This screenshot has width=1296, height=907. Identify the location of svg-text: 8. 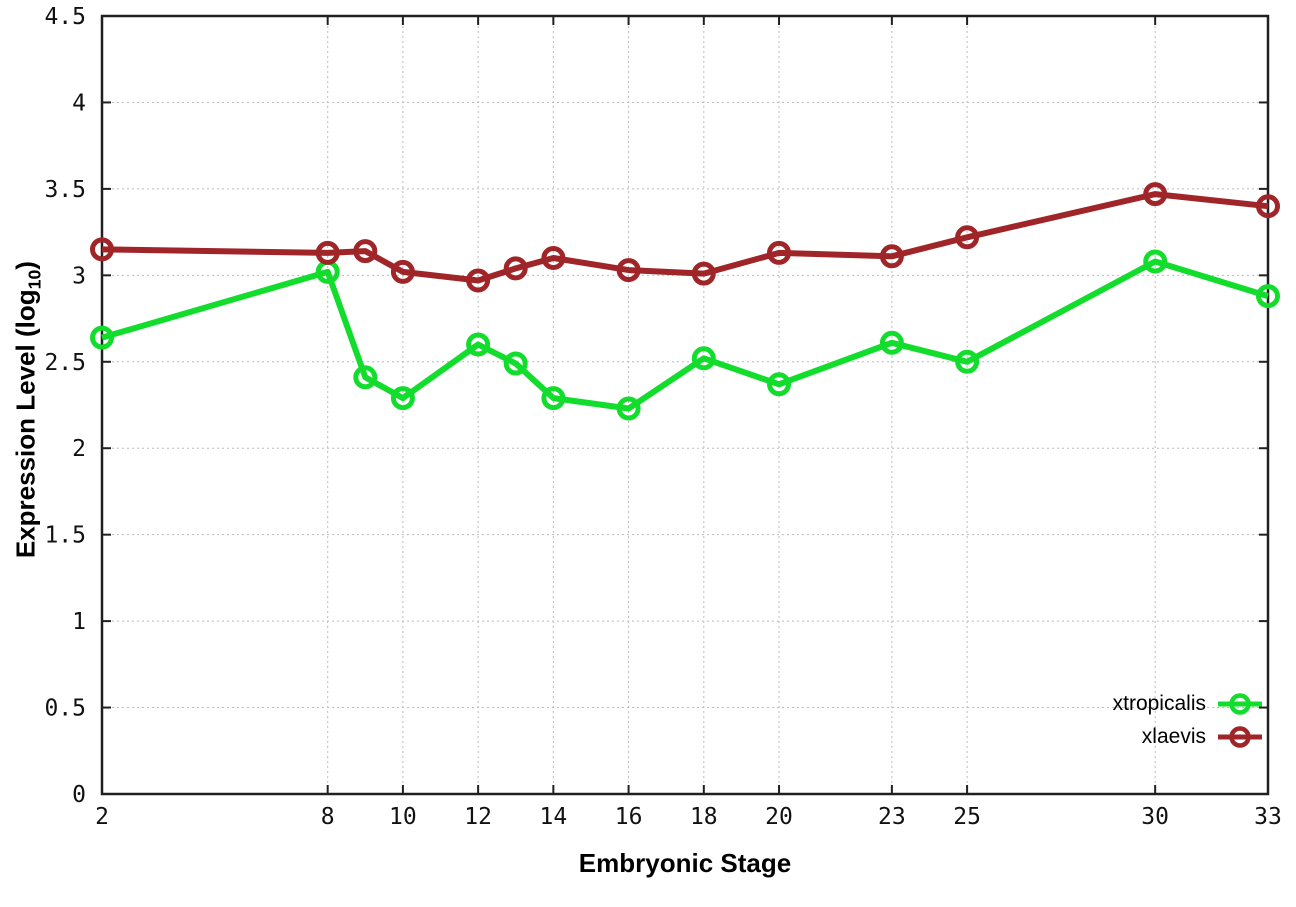
(328, 817).